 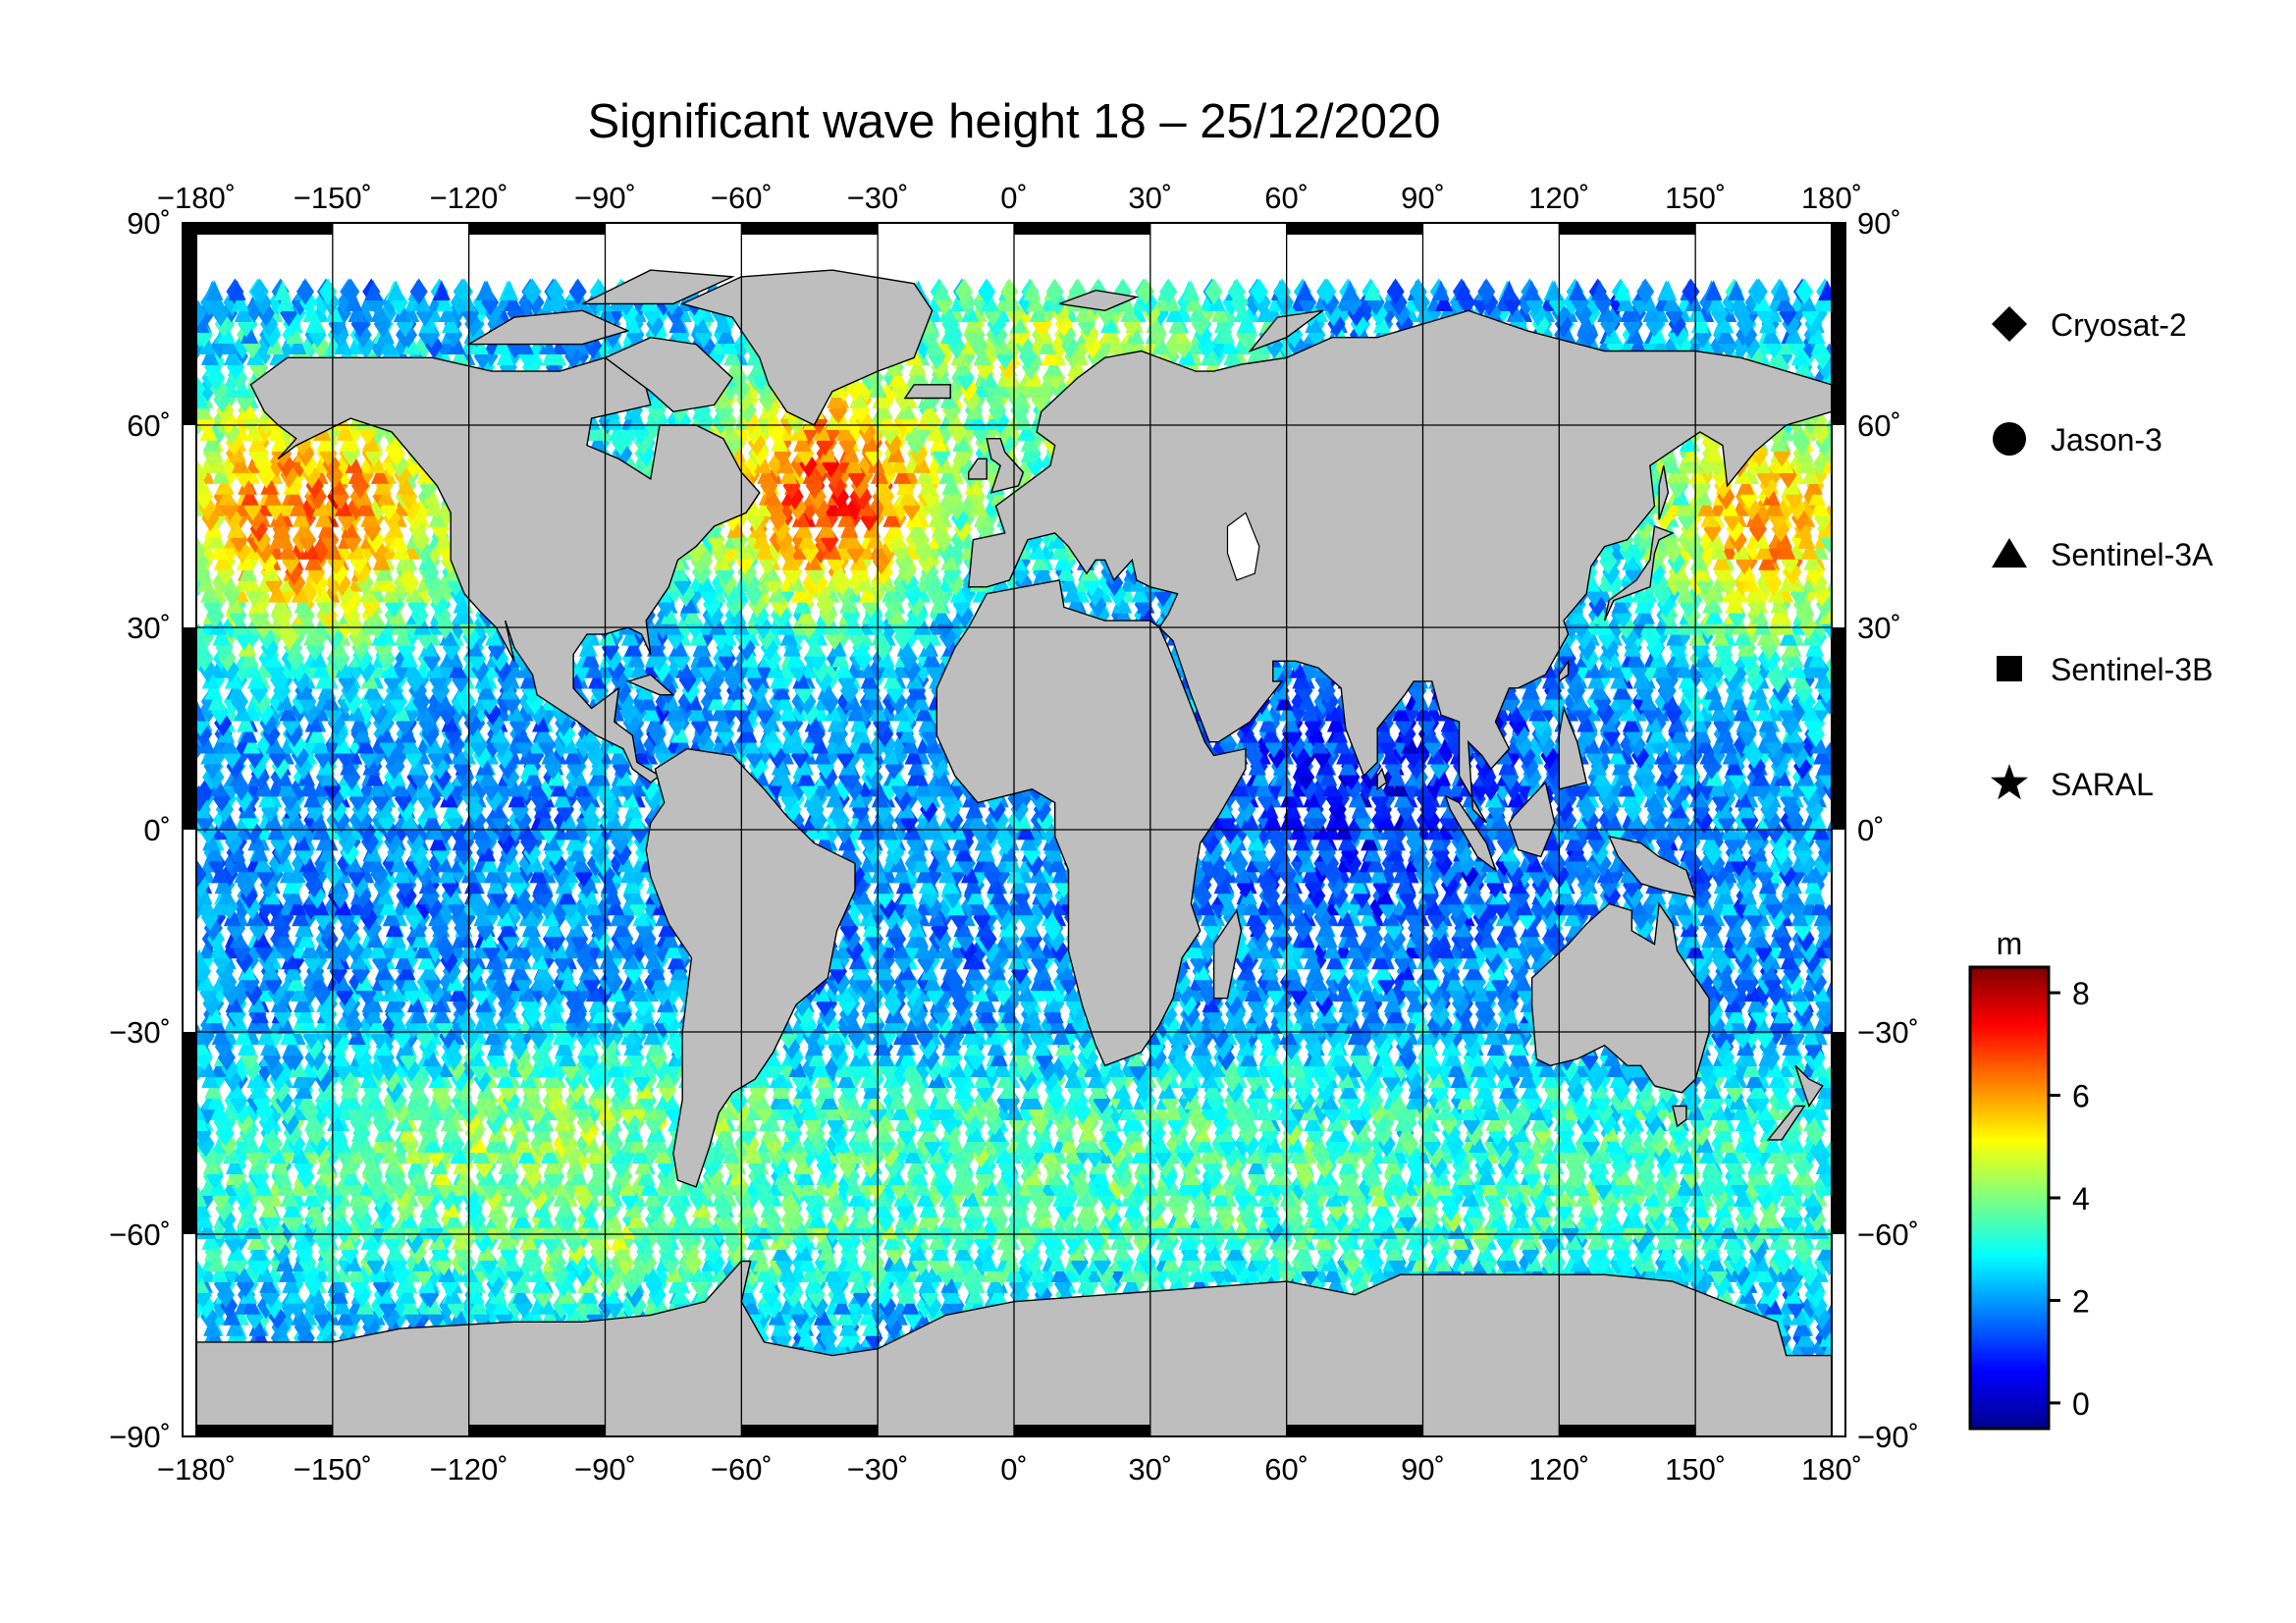 I want to click on figure-title: Significant wave height 18 – 25/12/2020, so click(x=1013, y=121).